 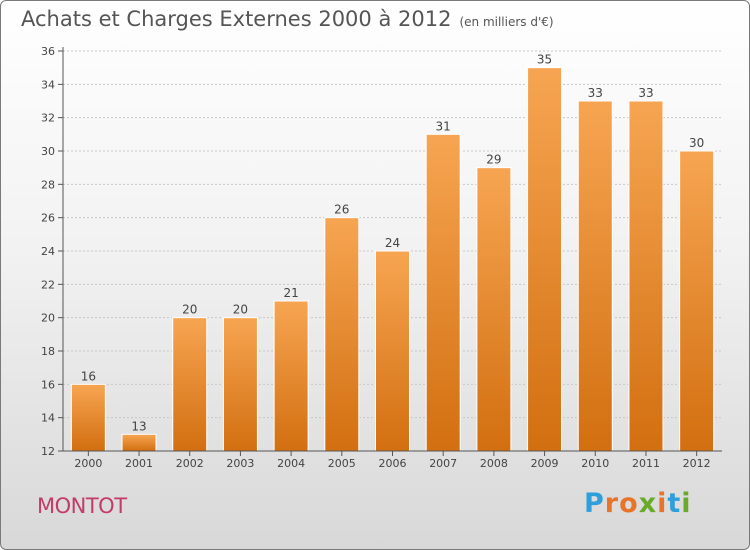 What do you see at coordinates (190, 463) in the screenshot?
I see `x-tick-label-2002: 2002` at bounding box center [190, 463].